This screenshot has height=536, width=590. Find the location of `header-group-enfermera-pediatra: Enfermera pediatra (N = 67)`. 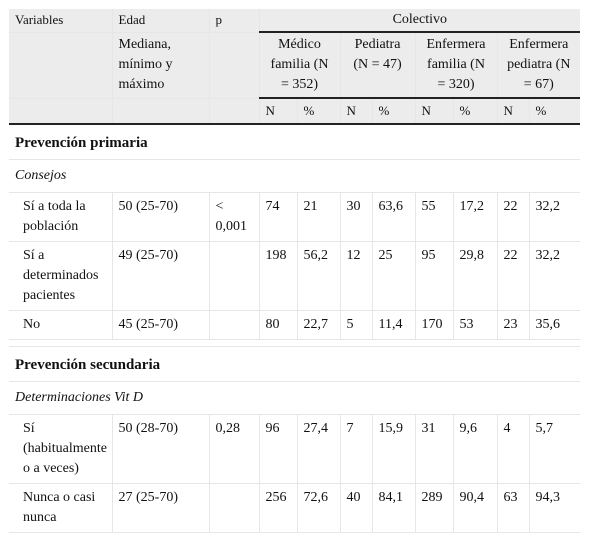

header-group-enfermera-pediatra: Enfermera pediatra (N = 67) is located at coordinates (539, 65).